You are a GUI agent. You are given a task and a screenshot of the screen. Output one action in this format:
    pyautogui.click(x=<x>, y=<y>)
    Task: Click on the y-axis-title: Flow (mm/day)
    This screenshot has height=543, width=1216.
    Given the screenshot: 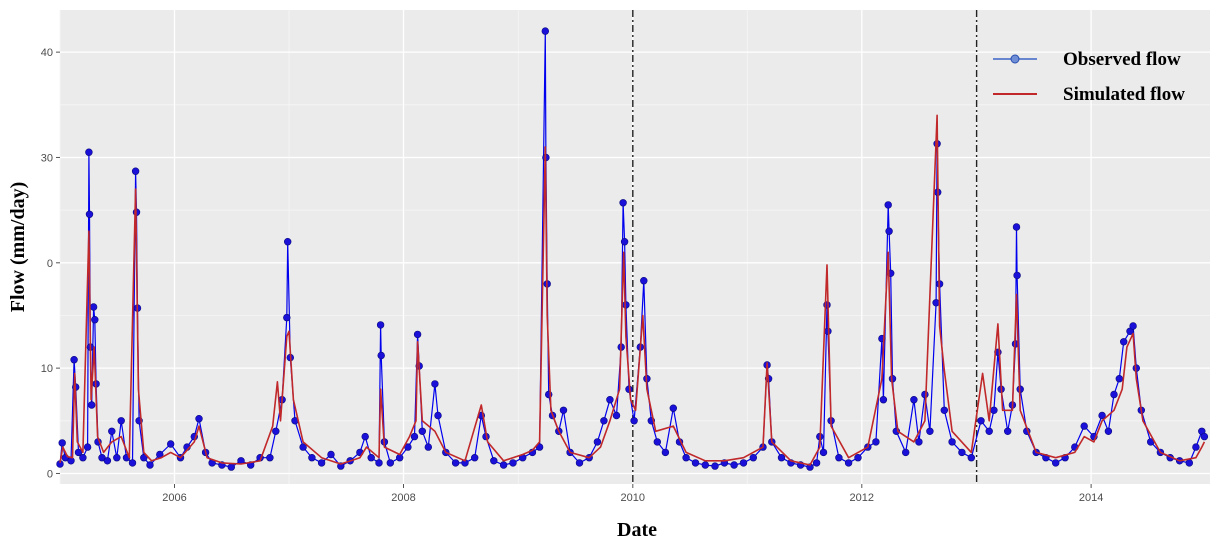 What is the action you would take?
    pyautogui.click(x=18, y=247)
    